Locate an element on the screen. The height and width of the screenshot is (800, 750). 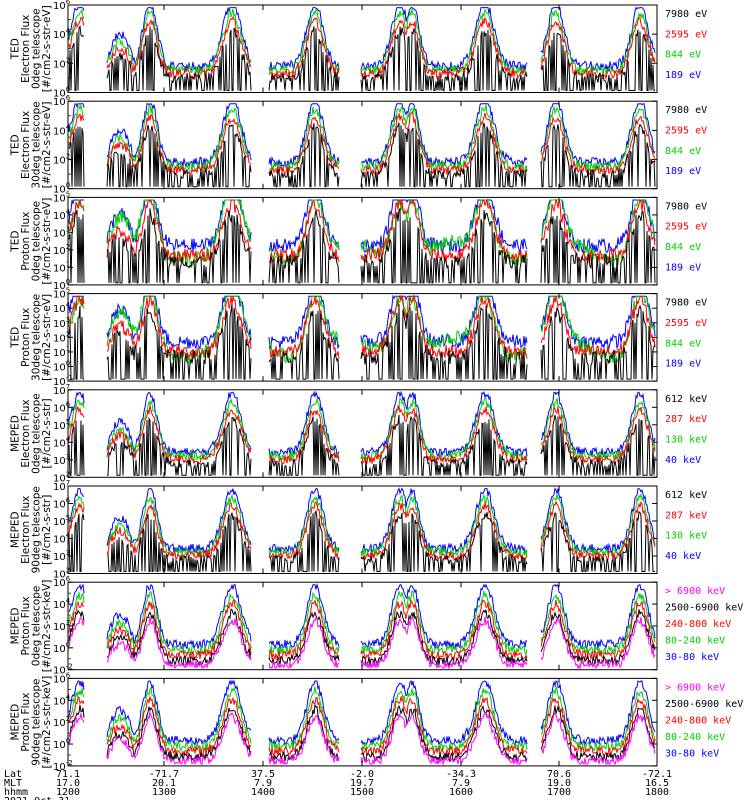
x-axis-row-label: hhmm is located at coordinates (16, 792).